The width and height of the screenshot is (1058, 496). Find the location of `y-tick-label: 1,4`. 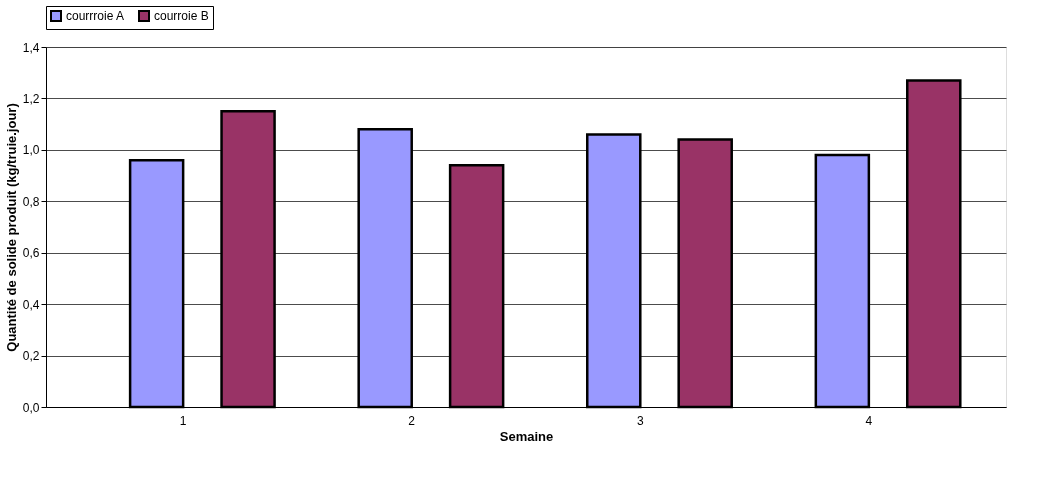

y-tick-label: 1,4 is located at coordinates (31, 47).